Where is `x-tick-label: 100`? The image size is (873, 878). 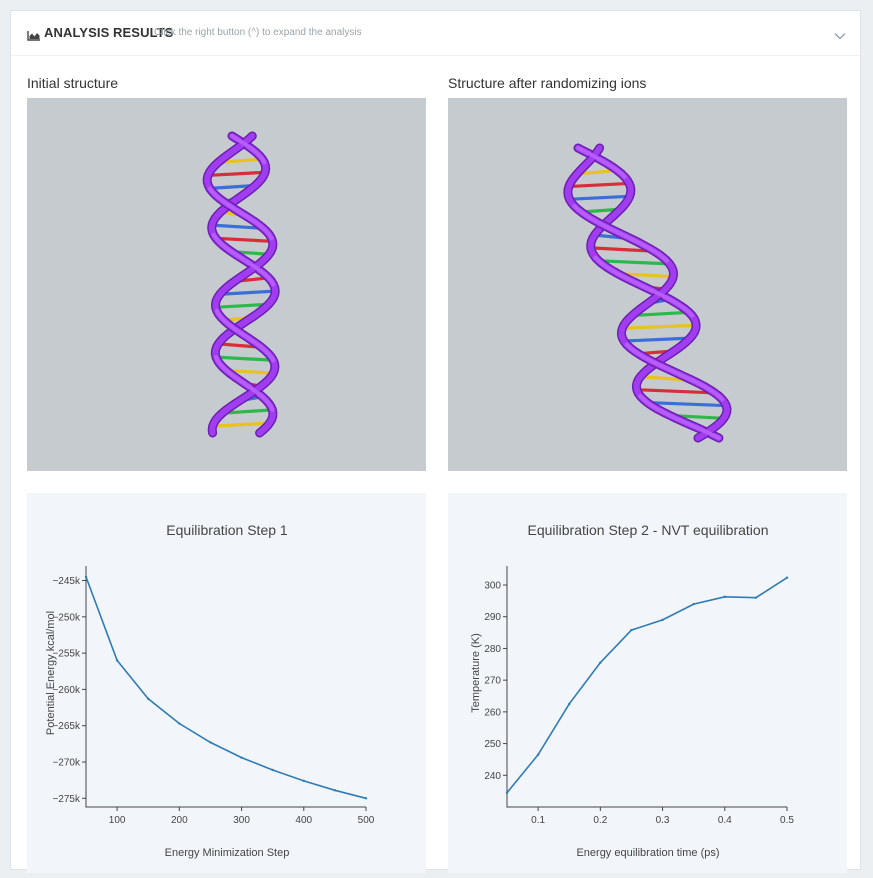 x-tick-label: 100 is located at coordinates (117, 820).